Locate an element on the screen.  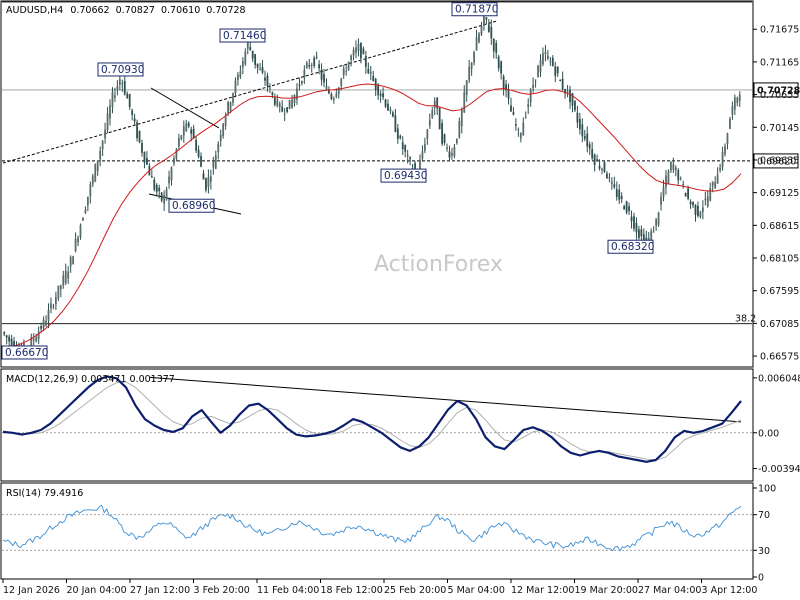
price-y-tick-label: 0.70655 is located at coordinates (779, 95).